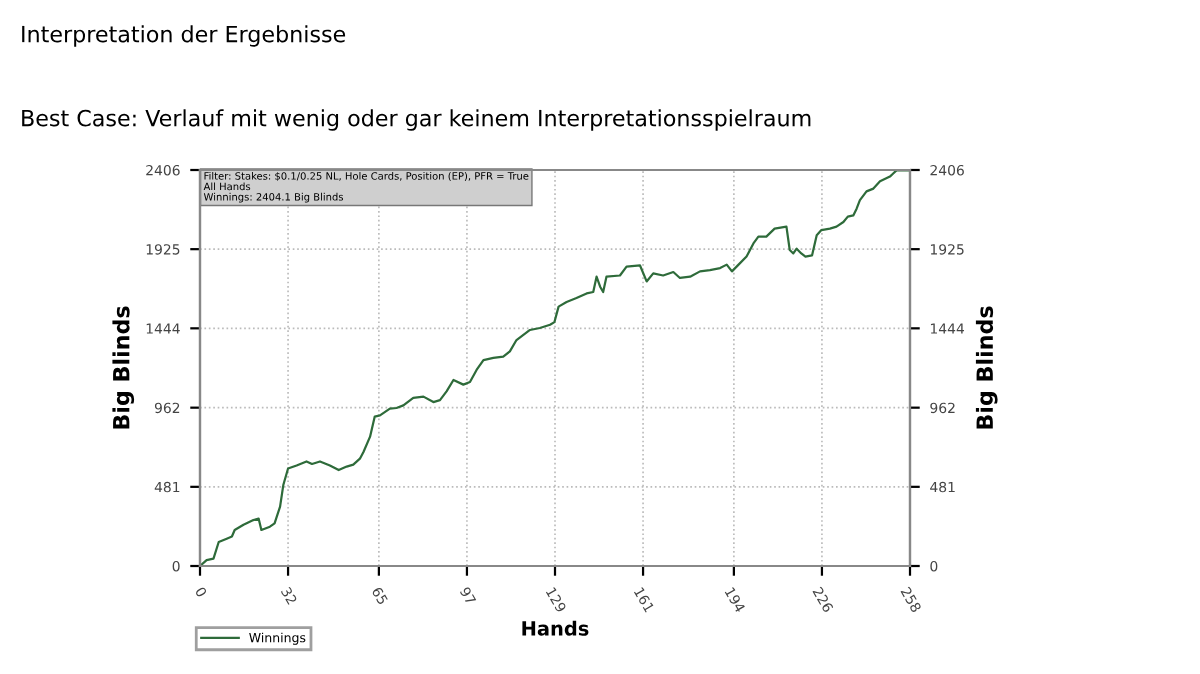 Image resolution: width=1200 pixels, height=674 pixels. Describe the element at coordinates (184, 36) in the screenshot. I see `chart-title: Interpretation der Ergebnisse` at that location.